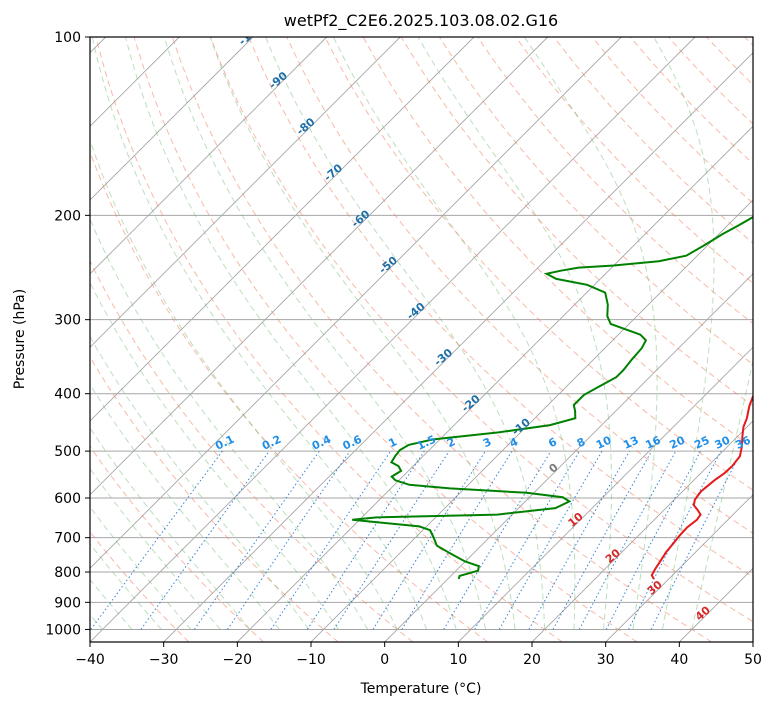  Describe the element at coordinates (164, 660) in the screenshot. I see `x-tick-label: −30` at that location.